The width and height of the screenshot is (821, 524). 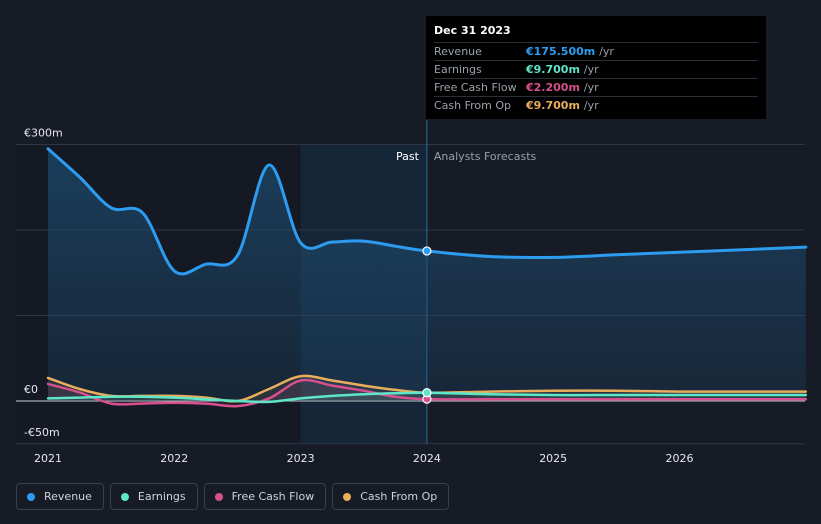 What do you see at coordinates (174, 458) in the screenshot?
I see `x-tick-label: 2022` at bounding box center [174, 458].